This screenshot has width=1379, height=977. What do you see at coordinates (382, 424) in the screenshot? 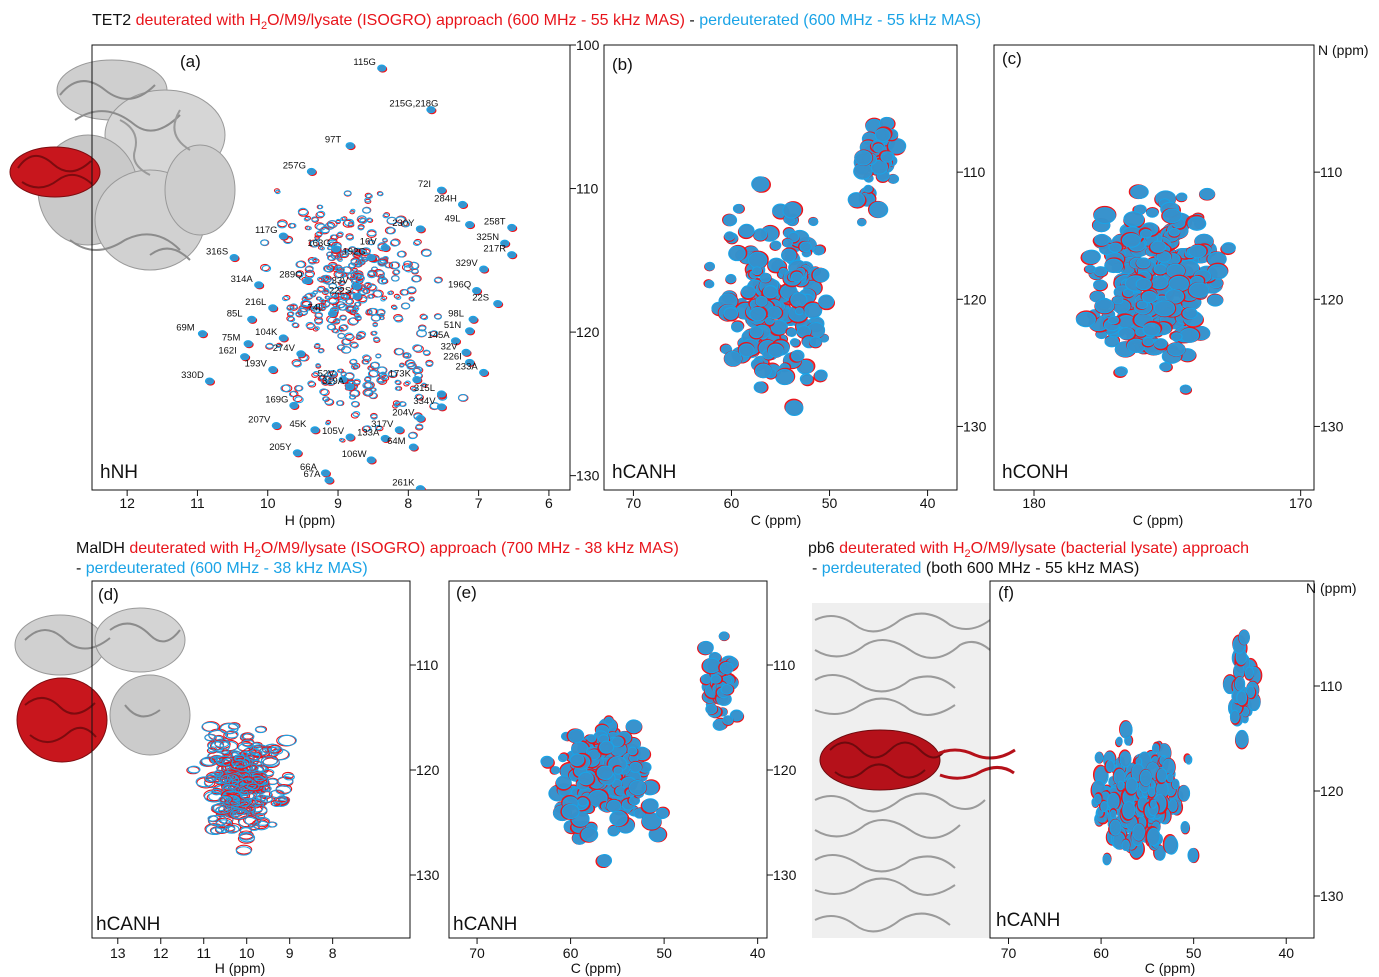
I see `panel-a-assignment-label: 317V` at bounding box center [382, 424].